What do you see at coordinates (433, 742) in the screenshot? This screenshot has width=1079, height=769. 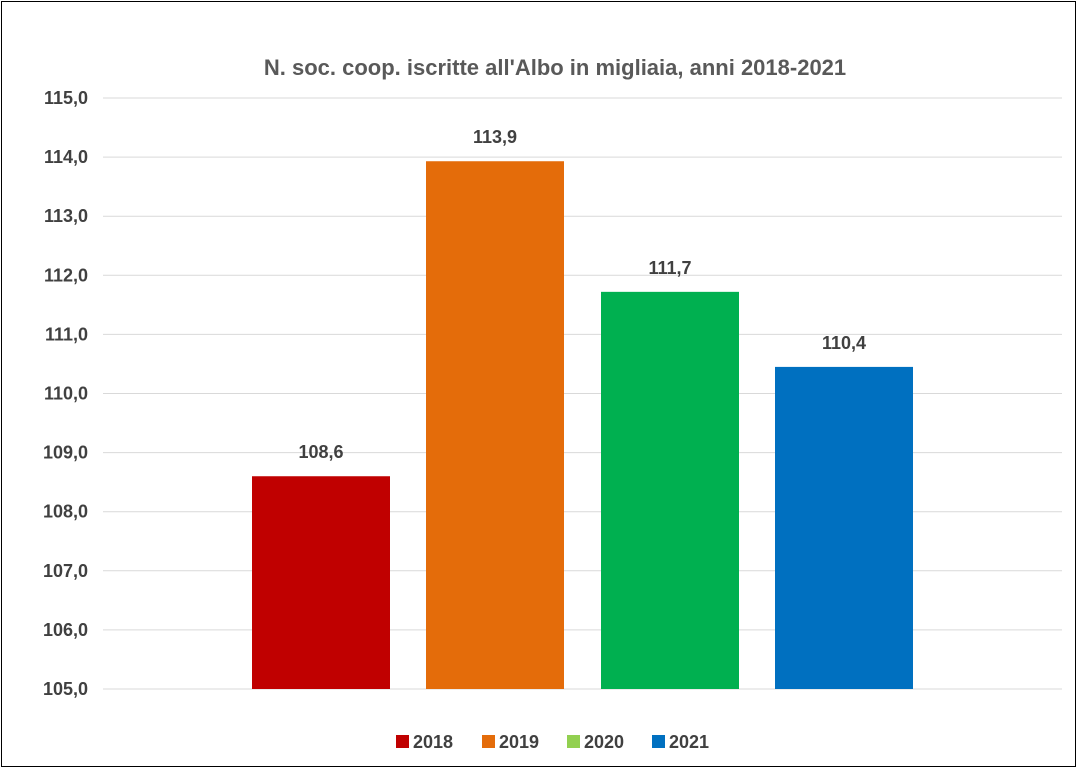 I see `legend-label-2018: 2018` at bounding box center [433, 742].